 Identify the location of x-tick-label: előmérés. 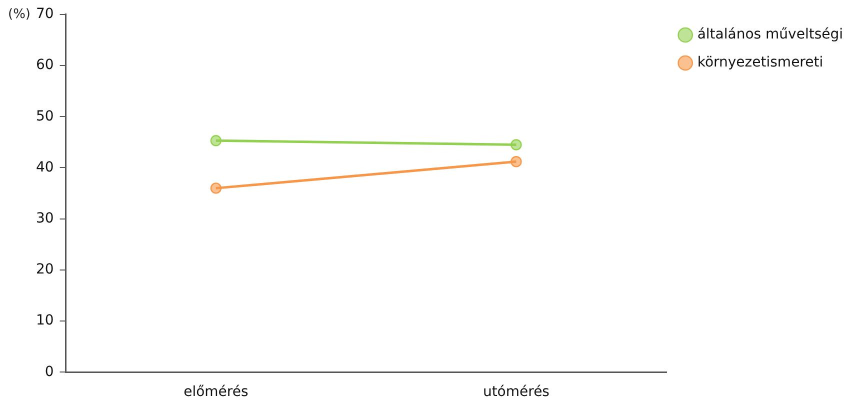
(216, 392).